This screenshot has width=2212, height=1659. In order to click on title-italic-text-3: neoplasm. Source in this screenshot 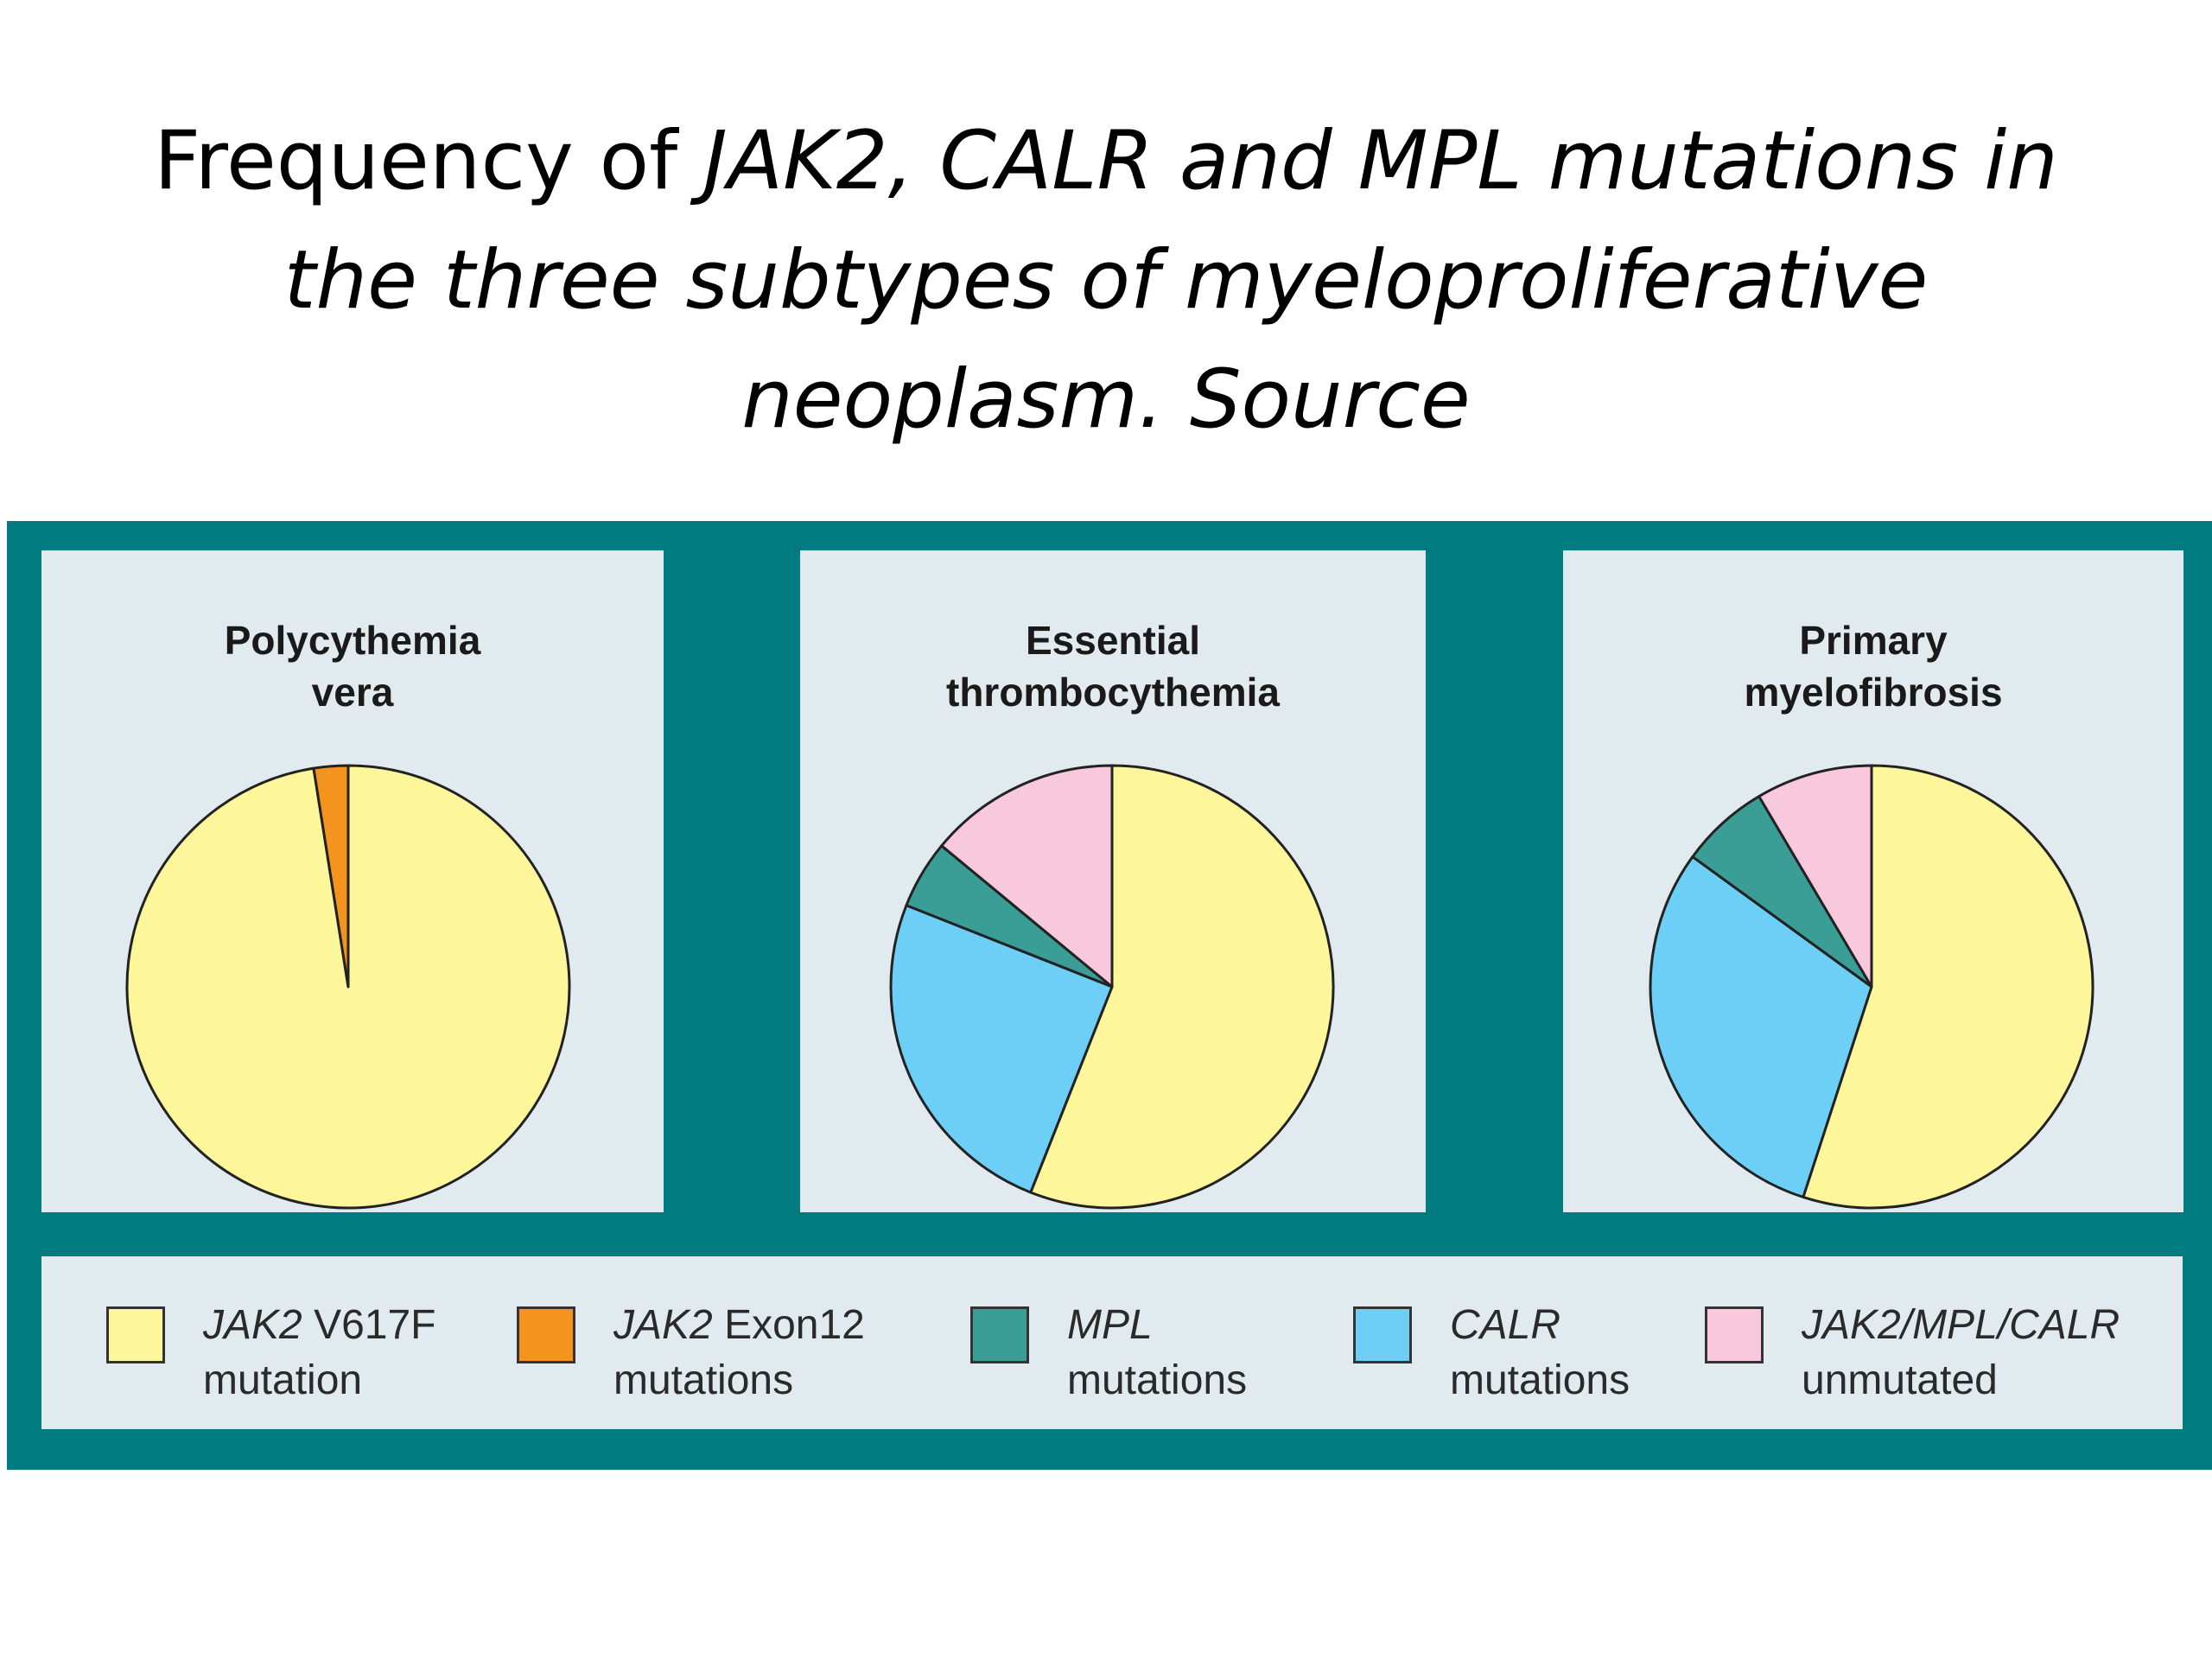, I will do `click(1106, 400)`.